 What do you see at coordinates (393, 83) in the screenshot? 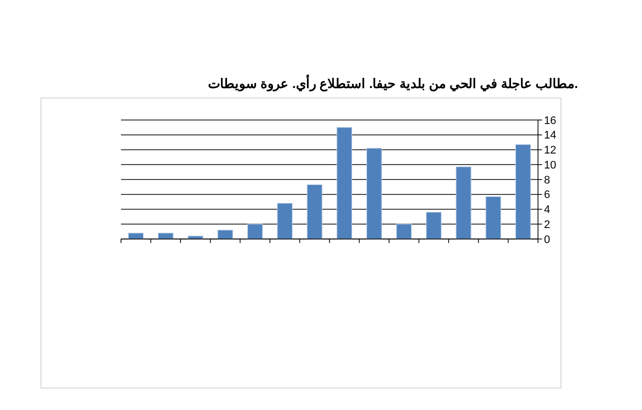
I see `chart-title: مطالب عاجلة في الحي من بلدية حيفا. استطلاع رأي. عروة سويطات.` at bounding box center [393, 83].